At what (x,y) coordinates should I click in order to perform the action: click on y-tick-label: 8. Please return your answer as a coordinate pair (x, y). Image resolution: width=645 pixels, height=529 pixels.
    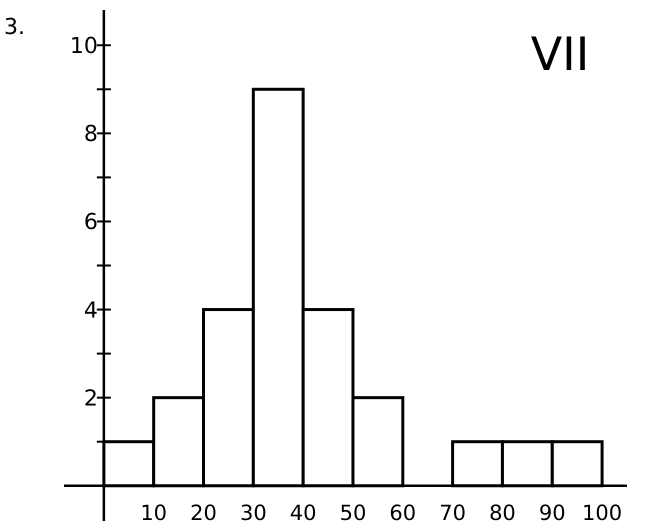
    Looking at the image, I should click on (91, 135).